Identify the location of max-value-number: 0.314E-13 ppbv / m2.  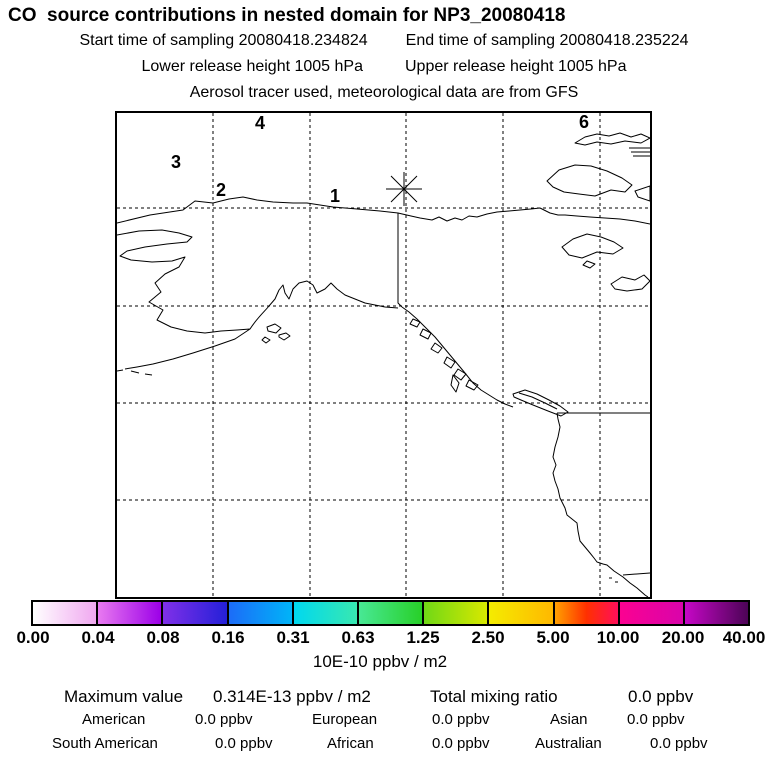
(292, 696).